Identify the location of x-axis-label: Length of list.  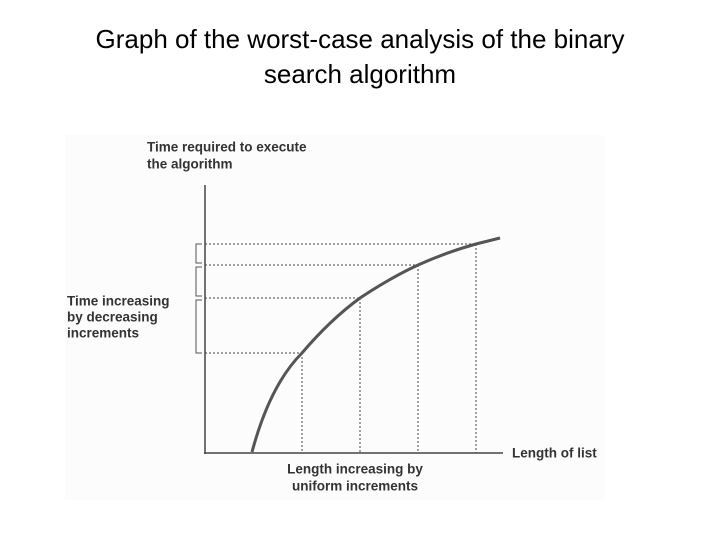
(554, 453).